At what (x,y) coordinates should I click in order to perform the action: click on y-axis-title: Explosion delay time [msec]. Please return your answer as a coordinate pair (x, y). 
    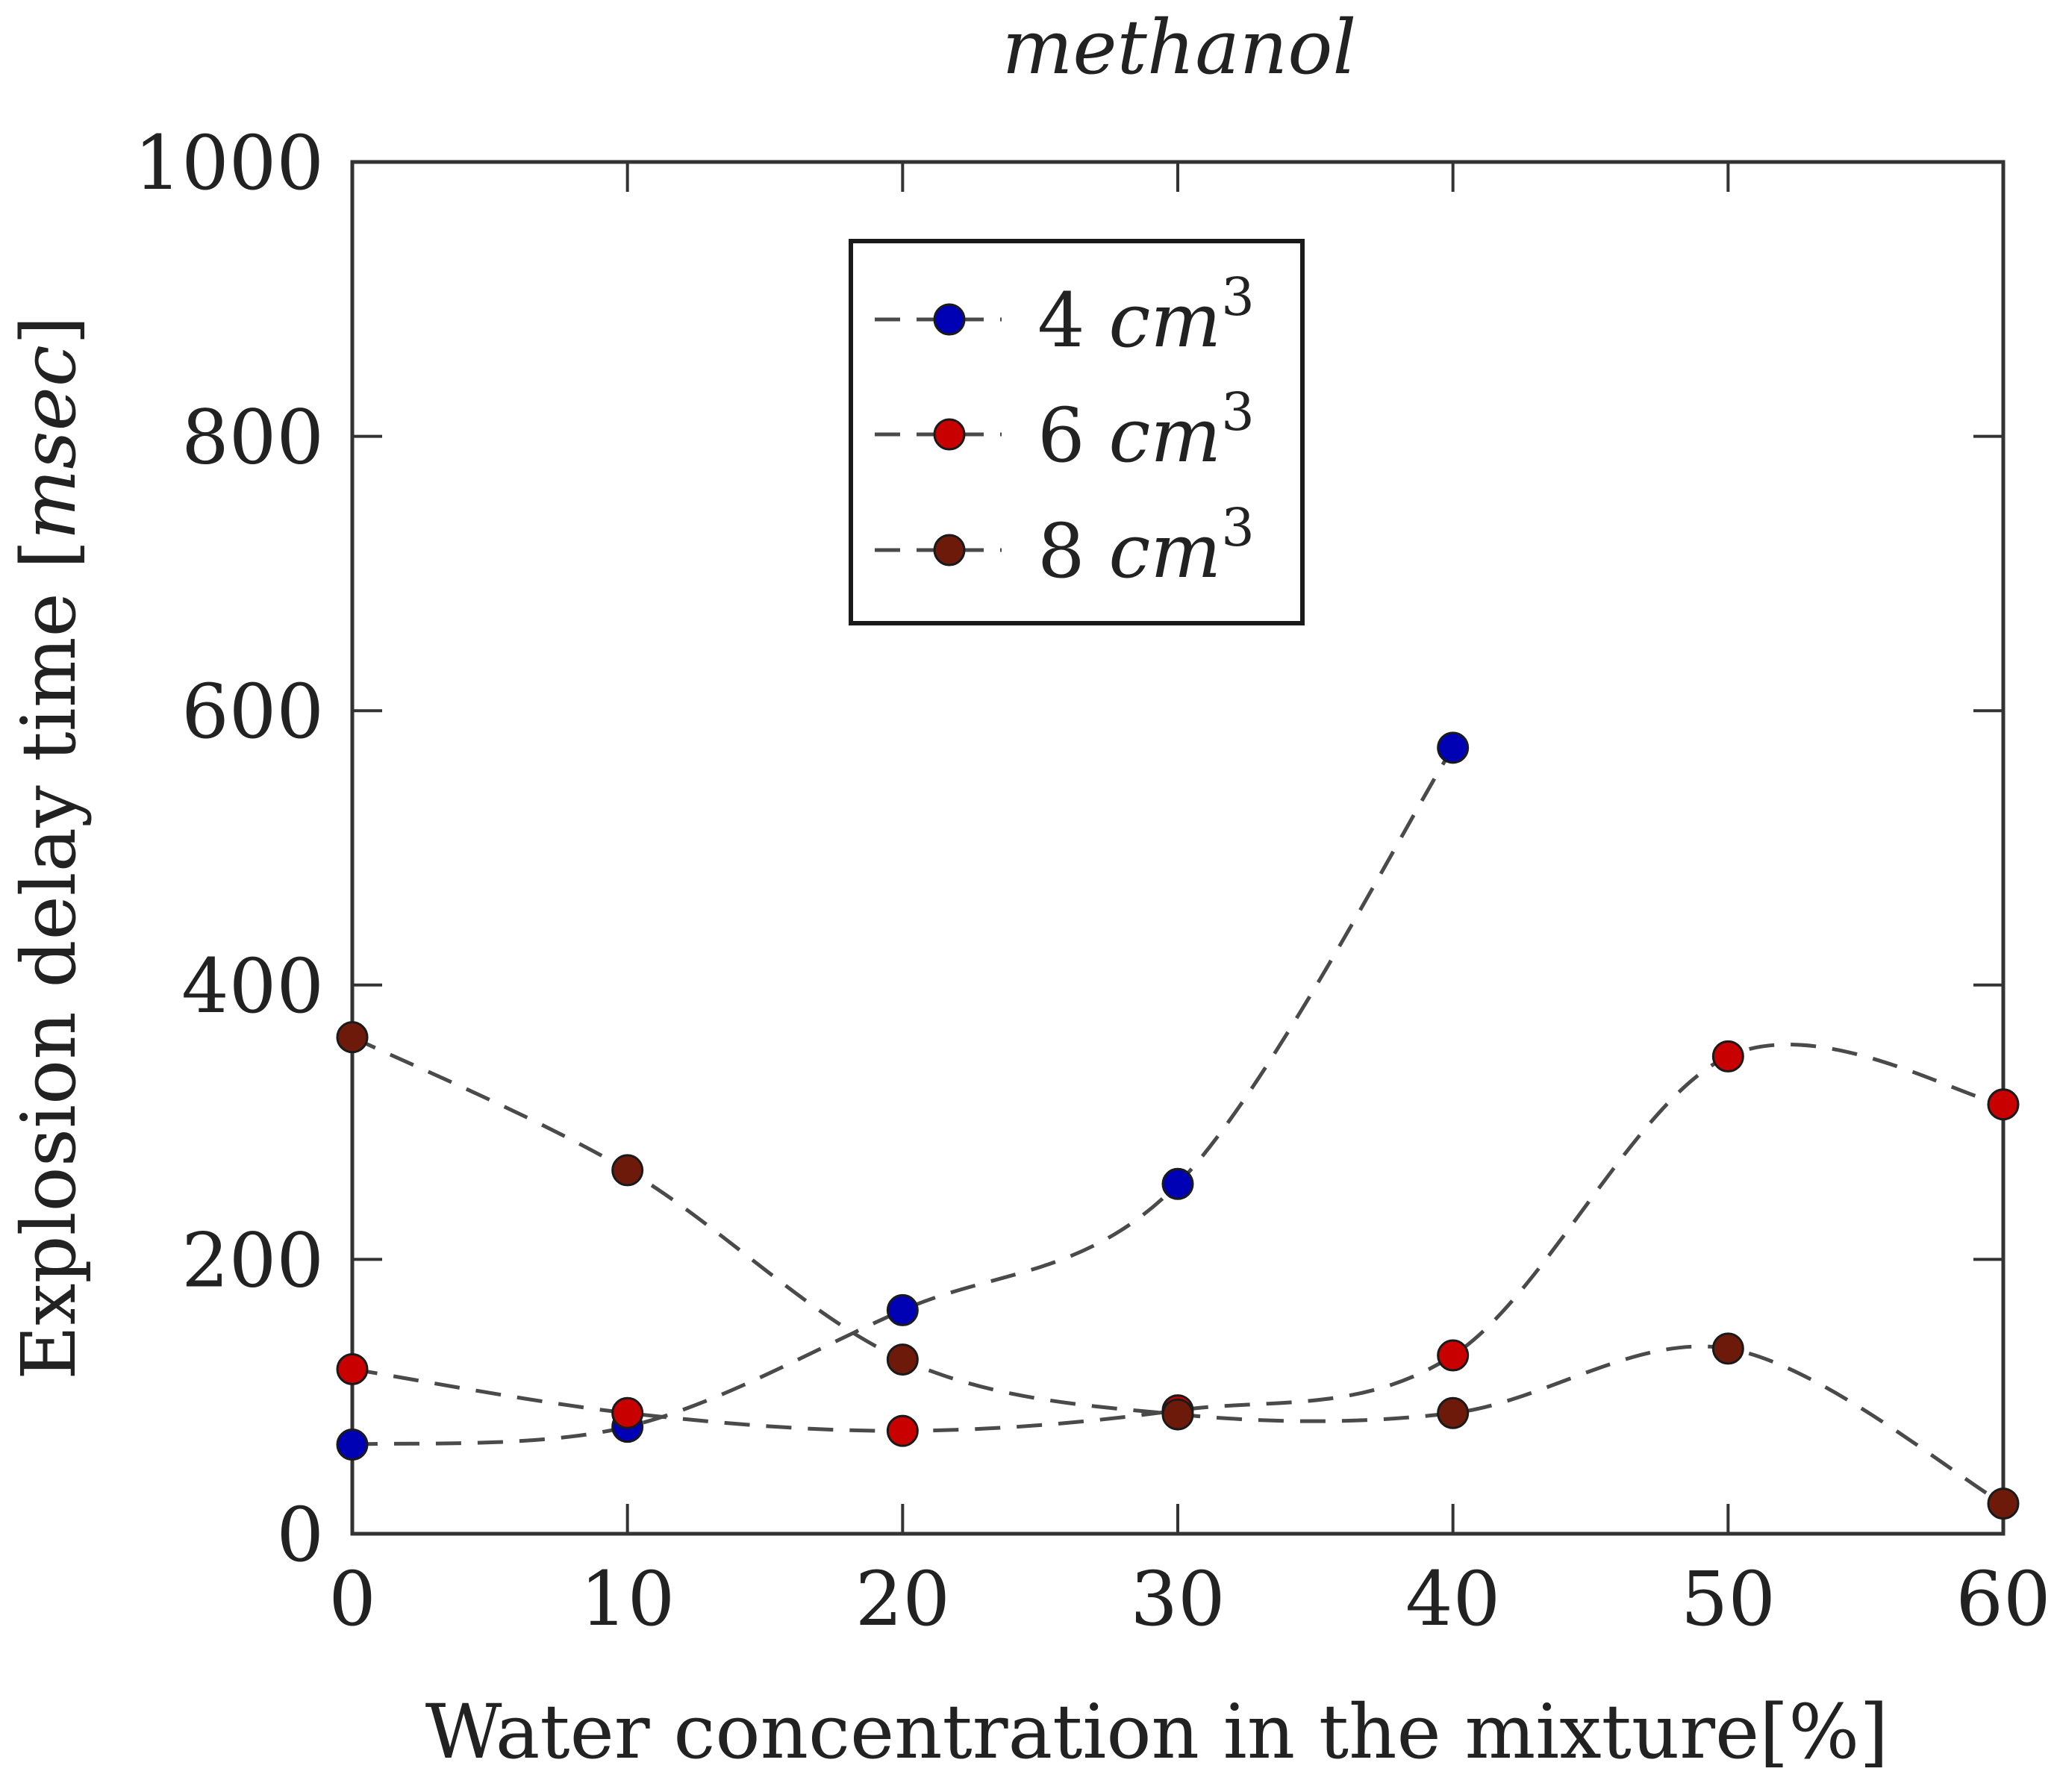
    Looking at the image, I should click on (49, 848).